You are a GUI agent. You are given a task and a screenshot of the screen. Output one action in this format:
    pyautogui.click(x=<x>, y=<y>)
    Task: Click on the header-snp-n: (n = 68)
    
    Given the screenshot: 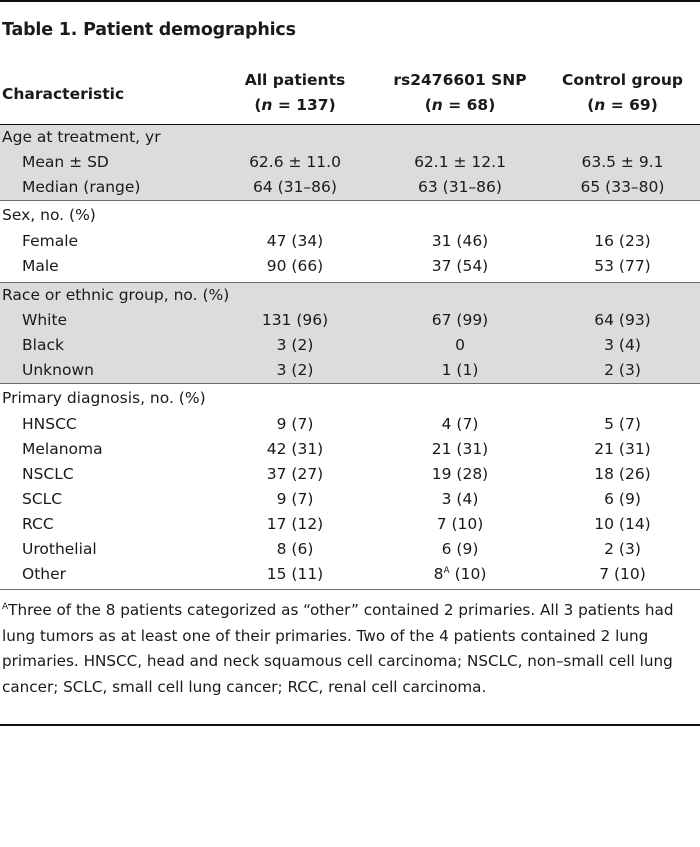 What is the action you would take?
    pyautogui.click(x=460, y=105)
    